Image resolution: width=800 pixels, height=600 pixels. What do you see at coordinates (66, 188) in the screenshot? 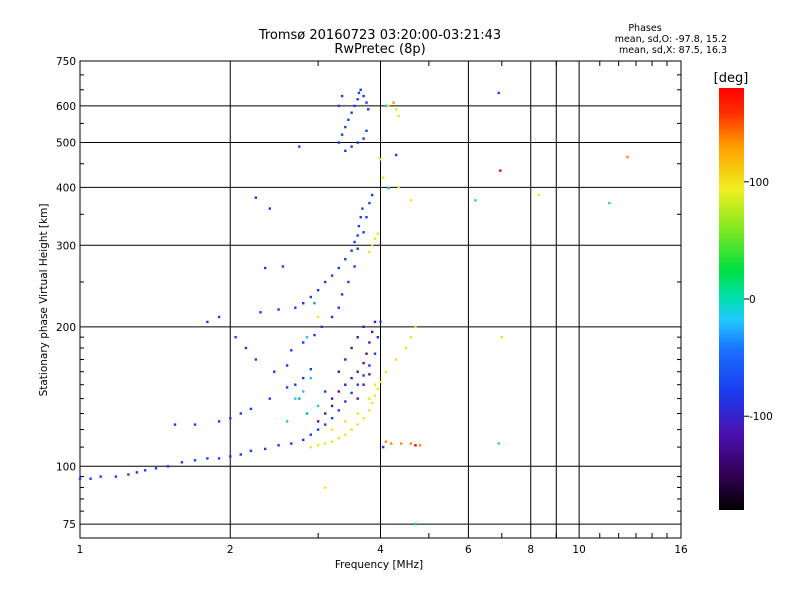
I see `y-tick-label: 400` at bounding box center [66, 188].